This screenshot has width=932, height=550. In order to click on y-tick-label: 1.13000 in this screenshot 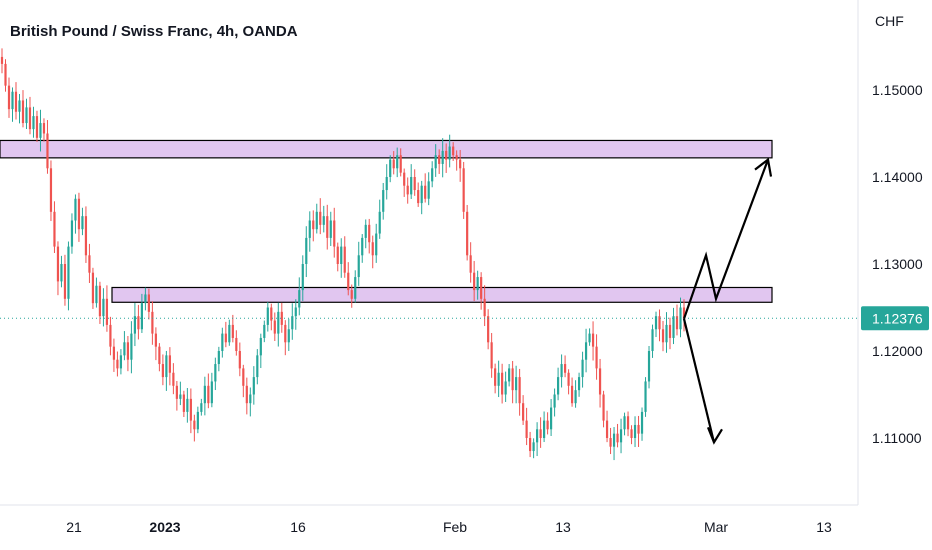, I will do `click(897, 264)`.